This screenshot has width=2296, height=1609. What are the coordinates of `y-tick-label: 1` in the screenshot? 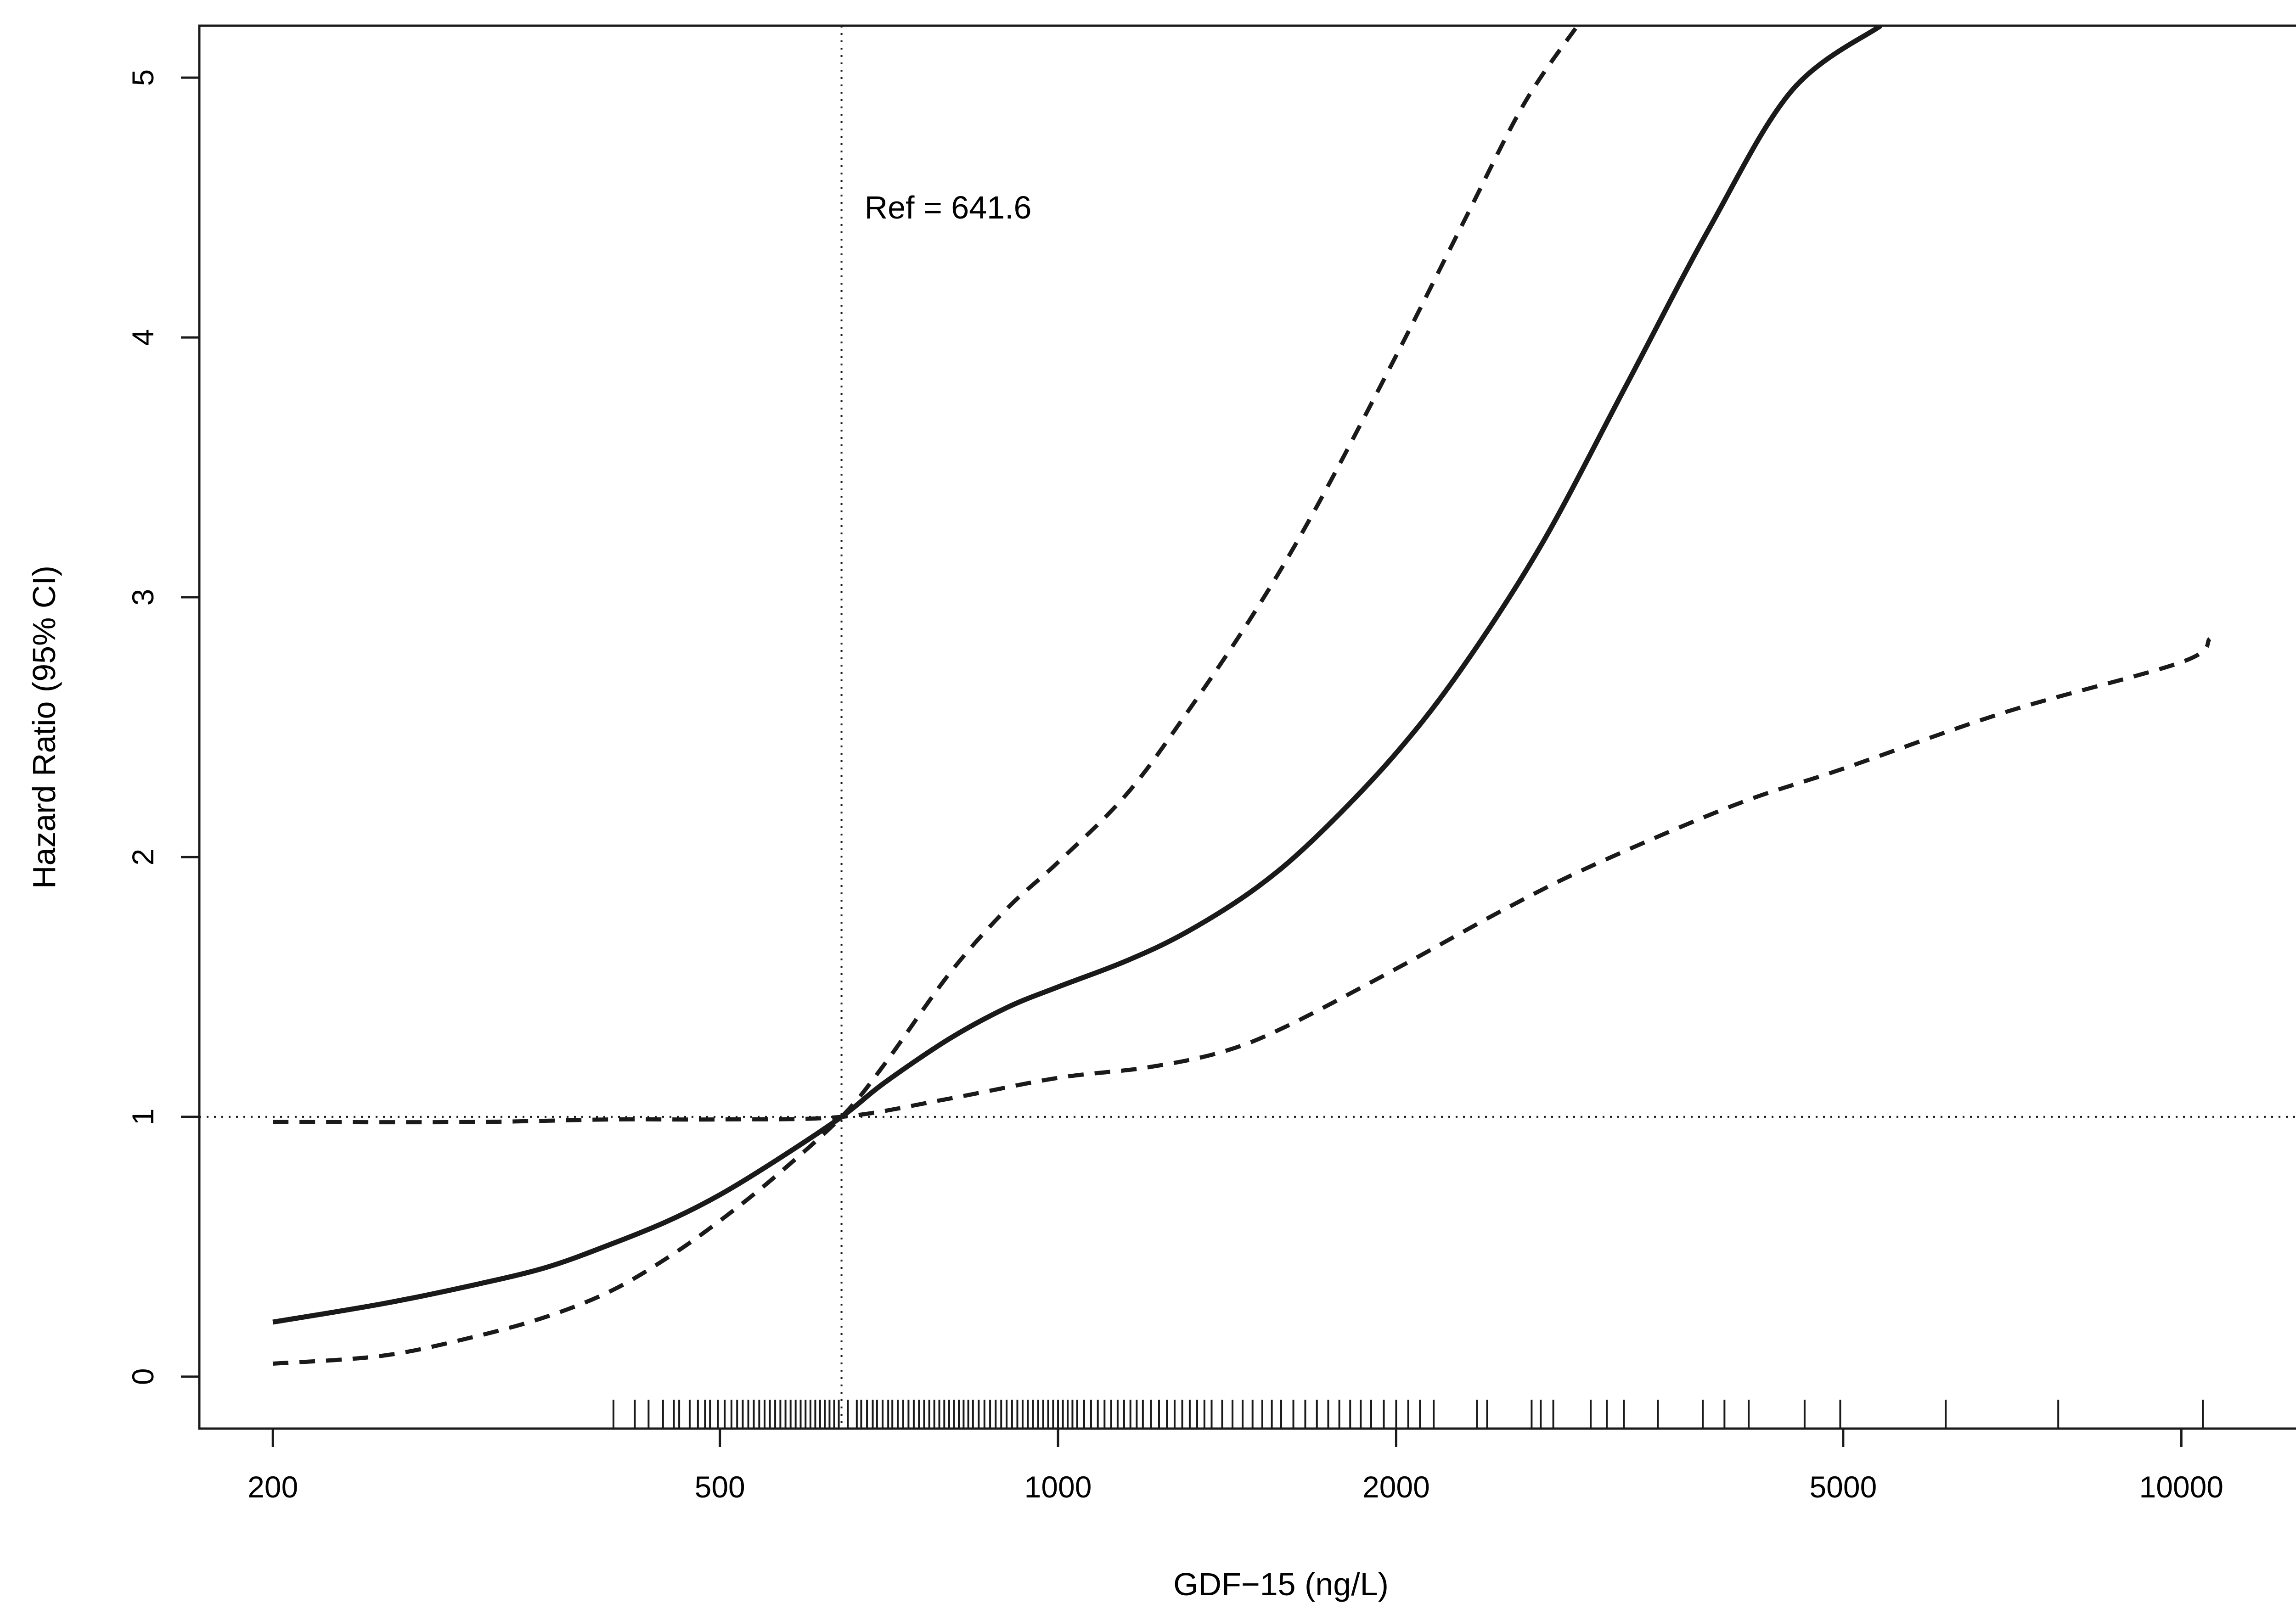 It's located at (143, 1117).